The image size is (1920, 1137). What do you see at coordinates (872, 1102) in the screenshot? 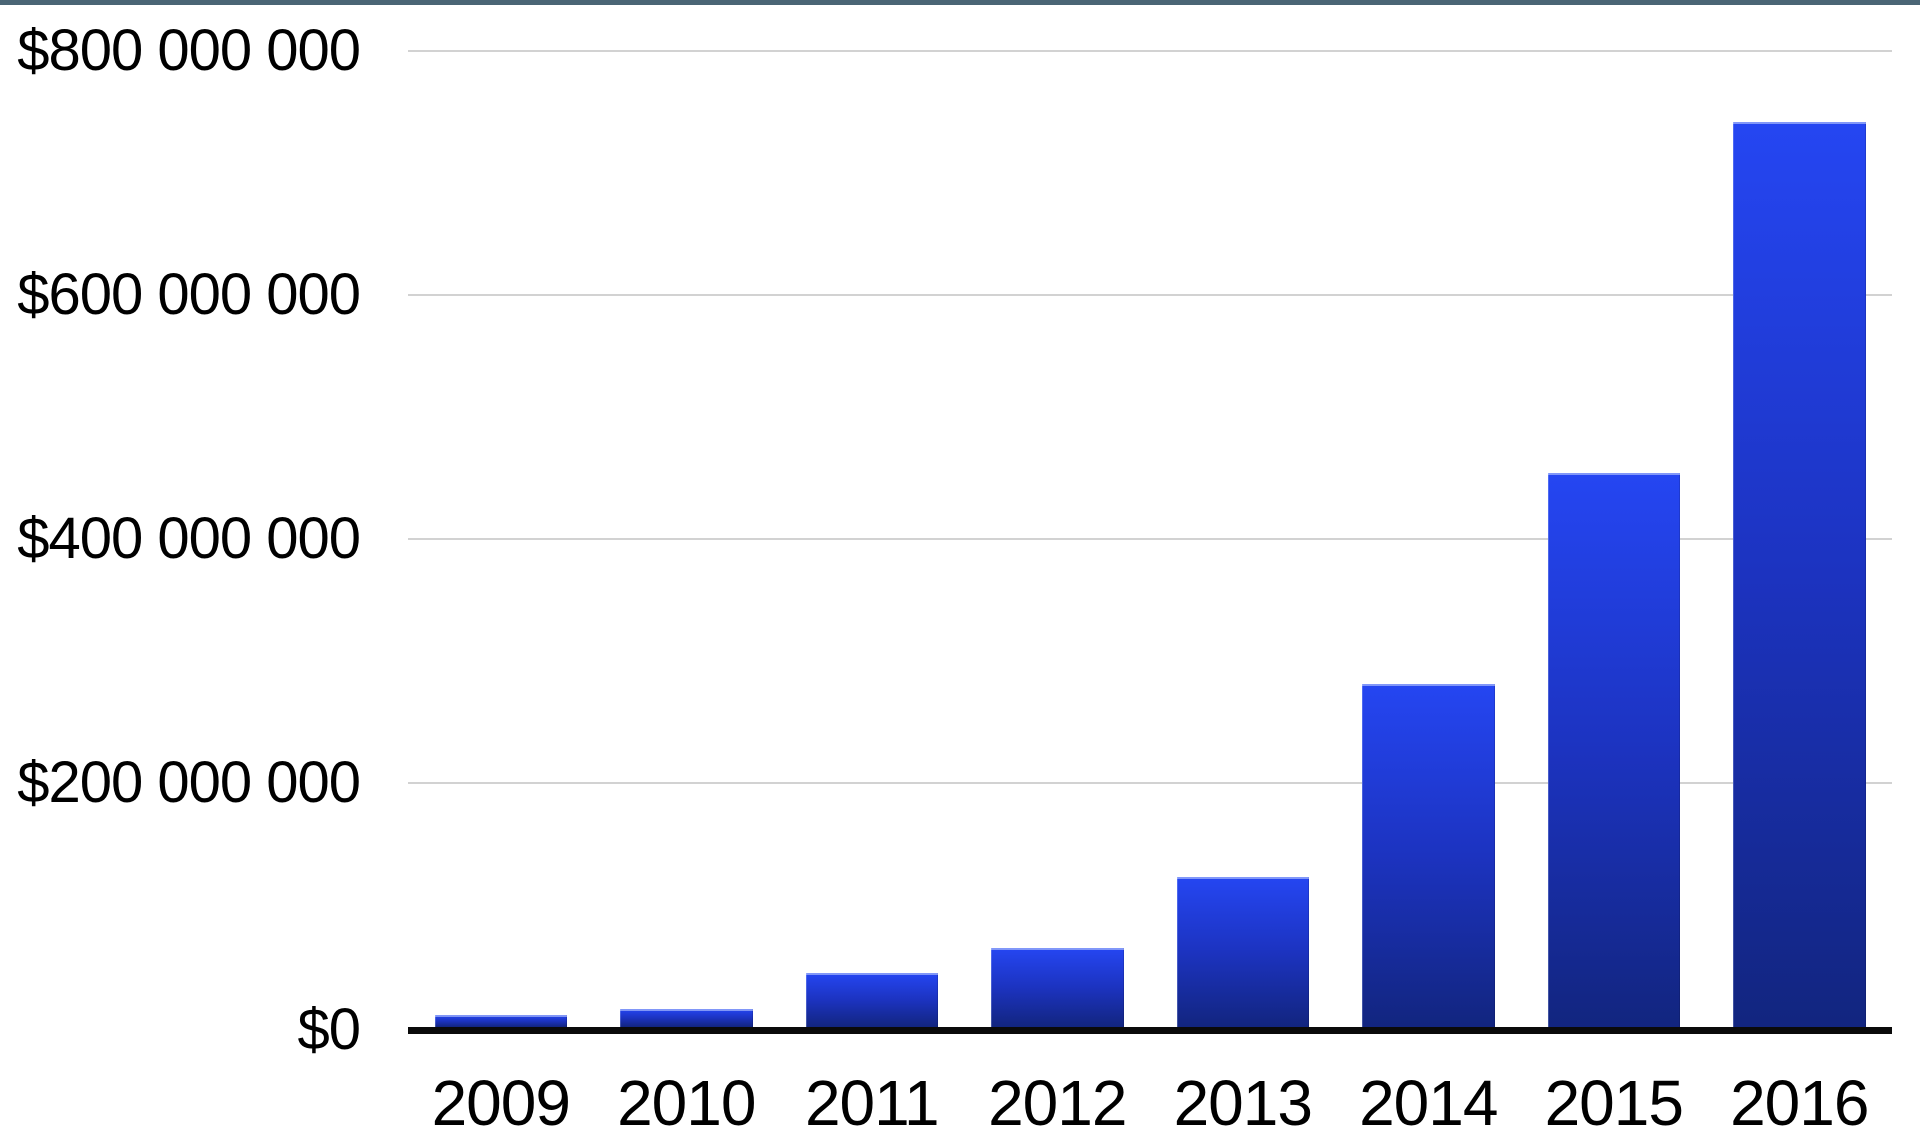
I see `x-tick-label-2011: 2011` at bounding box center [872, 1102].